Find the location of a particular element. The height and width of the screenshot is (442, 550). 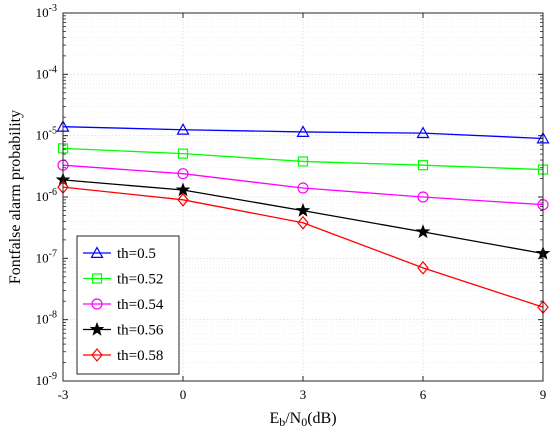

x-tick-label: 9 is located at coordinates (543, 394).